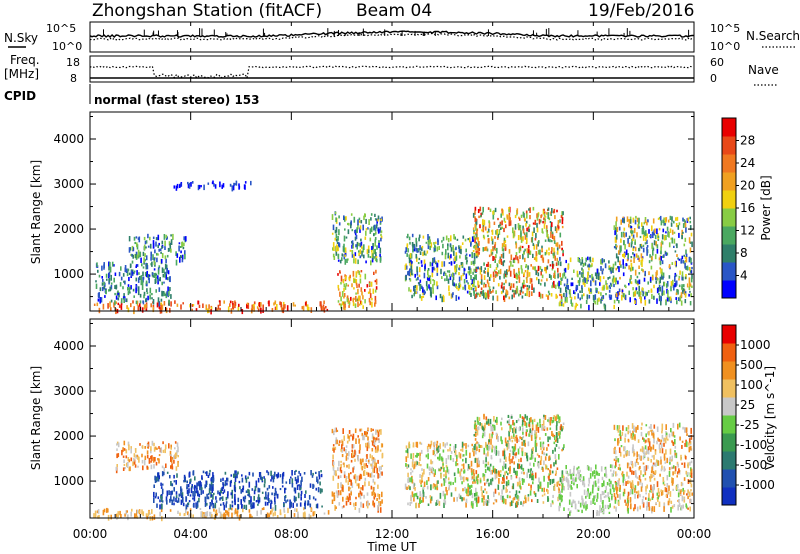  I want to click on colorbar-tick-label: 16, so click(747, 208).